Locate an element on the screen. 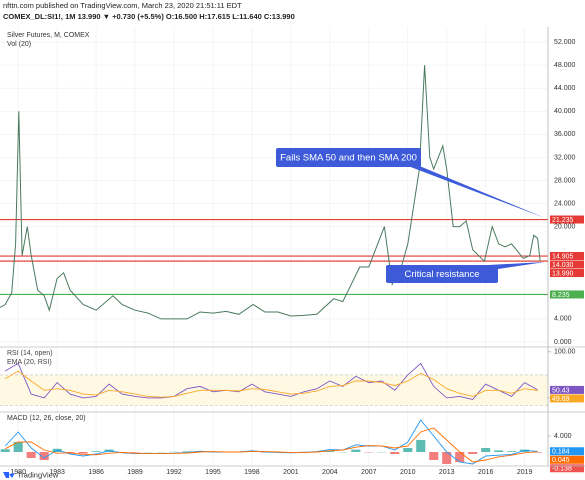  y-tick-label: 24.000 is located at coordinates (565, 203).